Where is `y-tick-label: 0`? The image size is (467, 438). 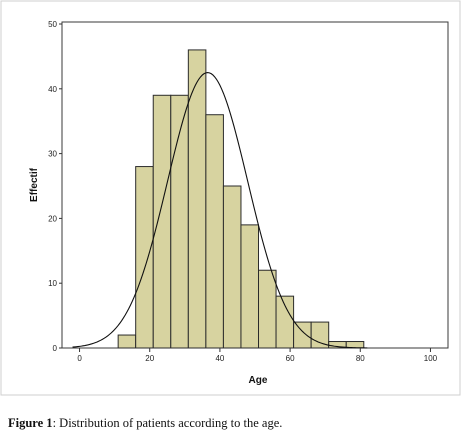
y-tick-label: 0 is located at coordinates (55, 348).